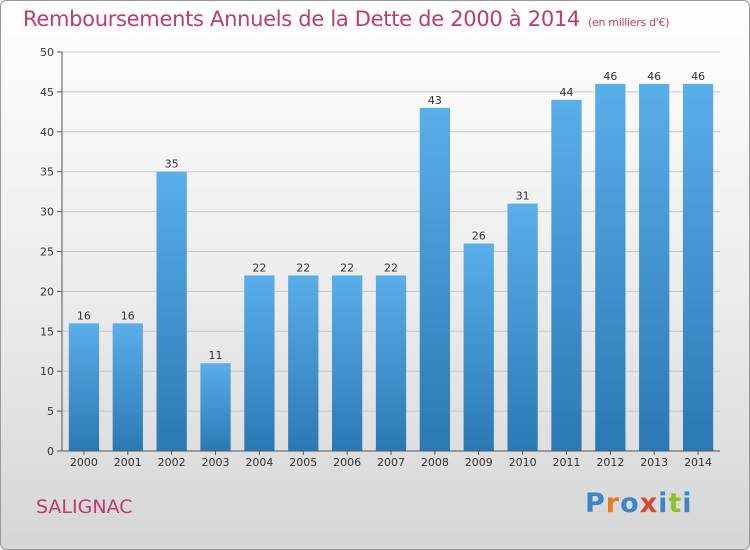 The width and height of the screenshot is (750, 550). What do you see at coordinates (391, 267) in the screenshot?
I see `data-label-2007: 22` at bounding box center [391, 267].